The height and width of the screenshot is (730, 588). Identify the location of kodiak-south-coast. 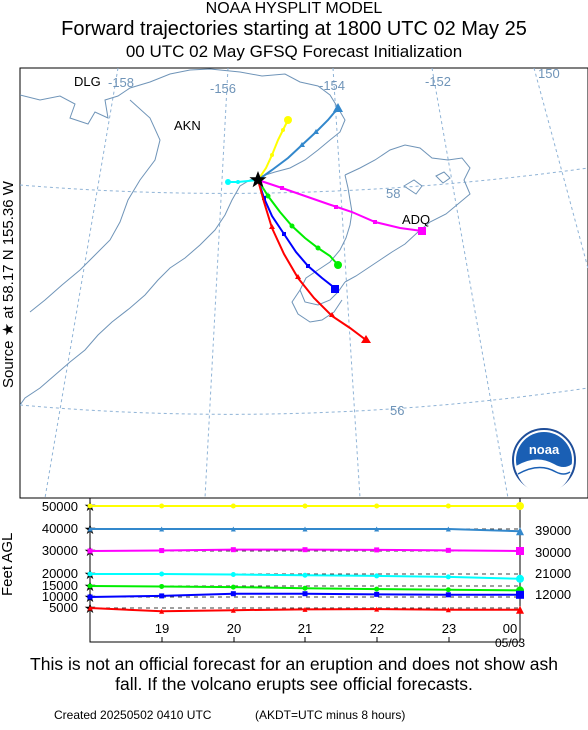
(317, 306).